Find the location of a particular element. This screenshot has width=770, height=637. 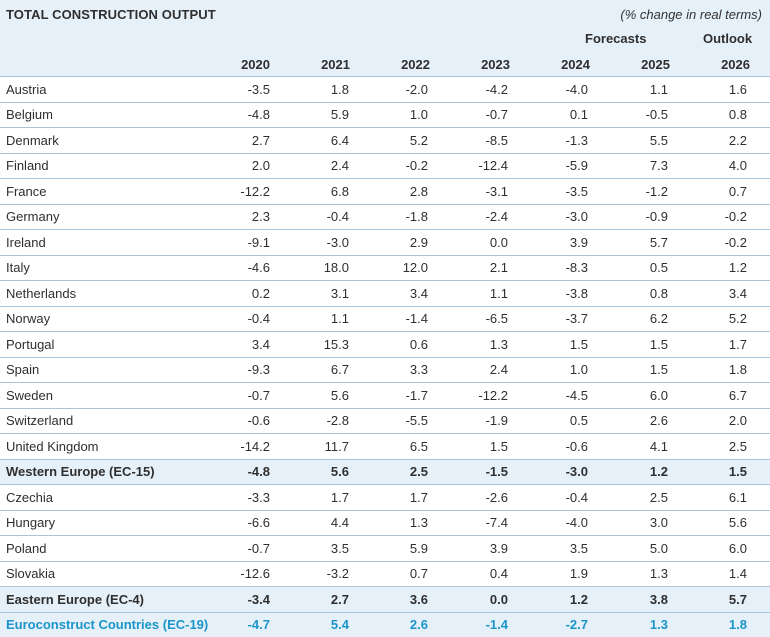

value-cell-2020: -0.7 is located at coordinates (235, 549).